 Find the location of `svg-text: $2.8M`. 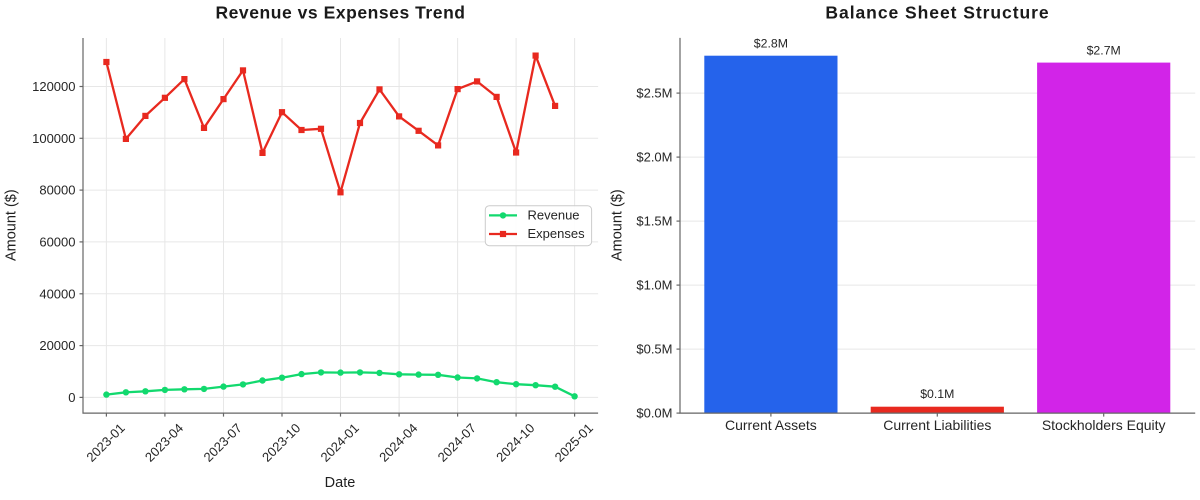

svg-text: $2.8M is located at coordinates (771, 44).